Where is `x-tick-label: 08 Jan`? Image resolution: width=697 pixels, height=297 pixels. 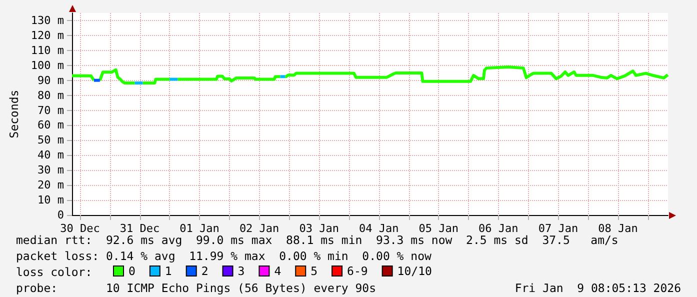 x-tick-label: 08 Jan is located at coordinates (618, 228).